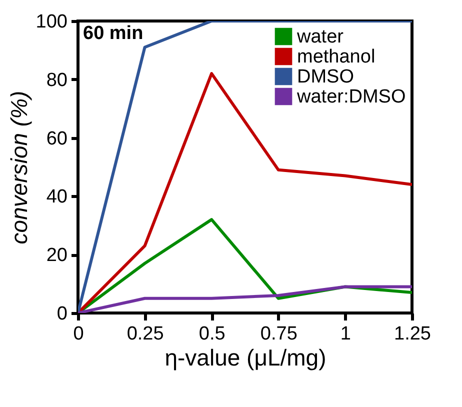  I want to click on x-tick-label: 1, so click(345, 334).